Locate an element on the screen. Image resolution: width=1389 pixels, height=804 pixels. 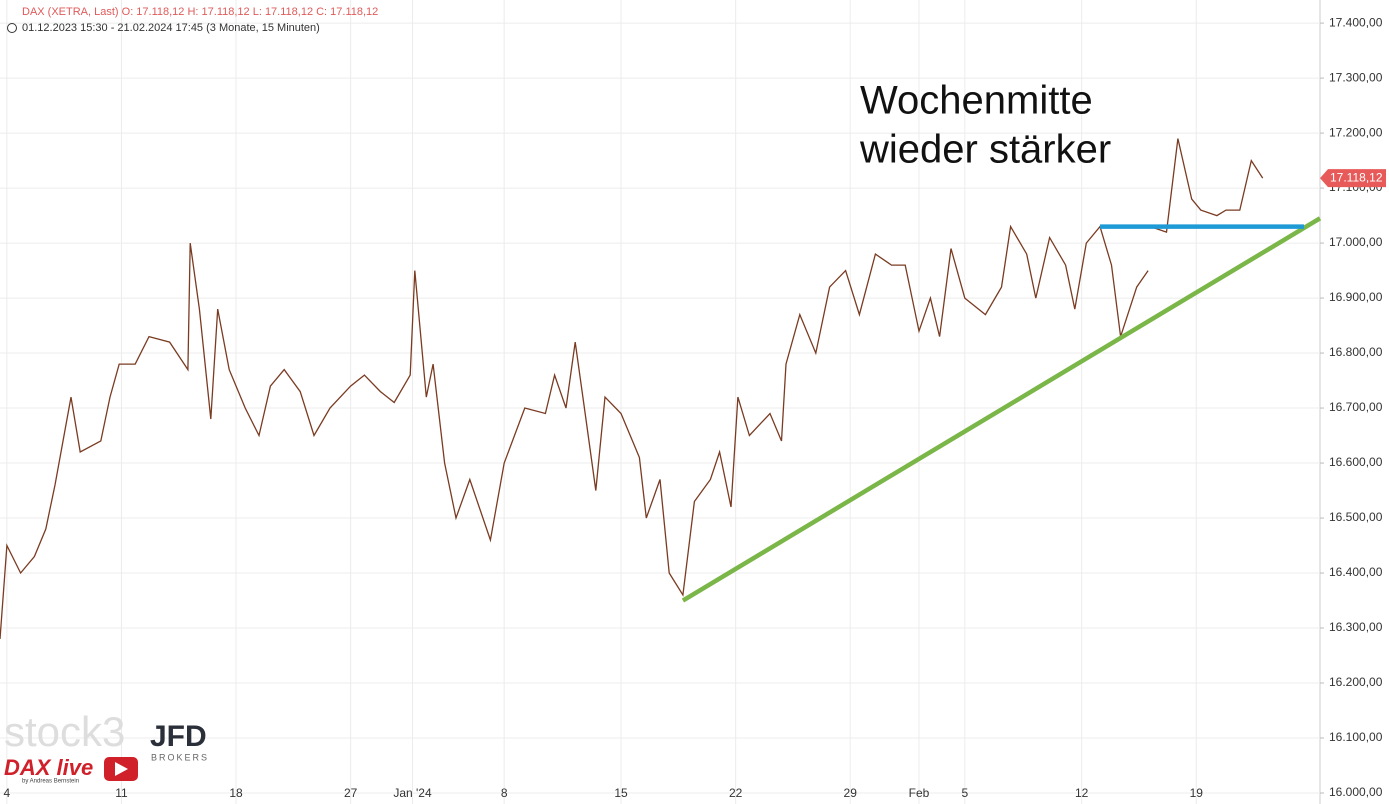
y-tick-label: 17.000,00 is located at coordinates (1356, 242).